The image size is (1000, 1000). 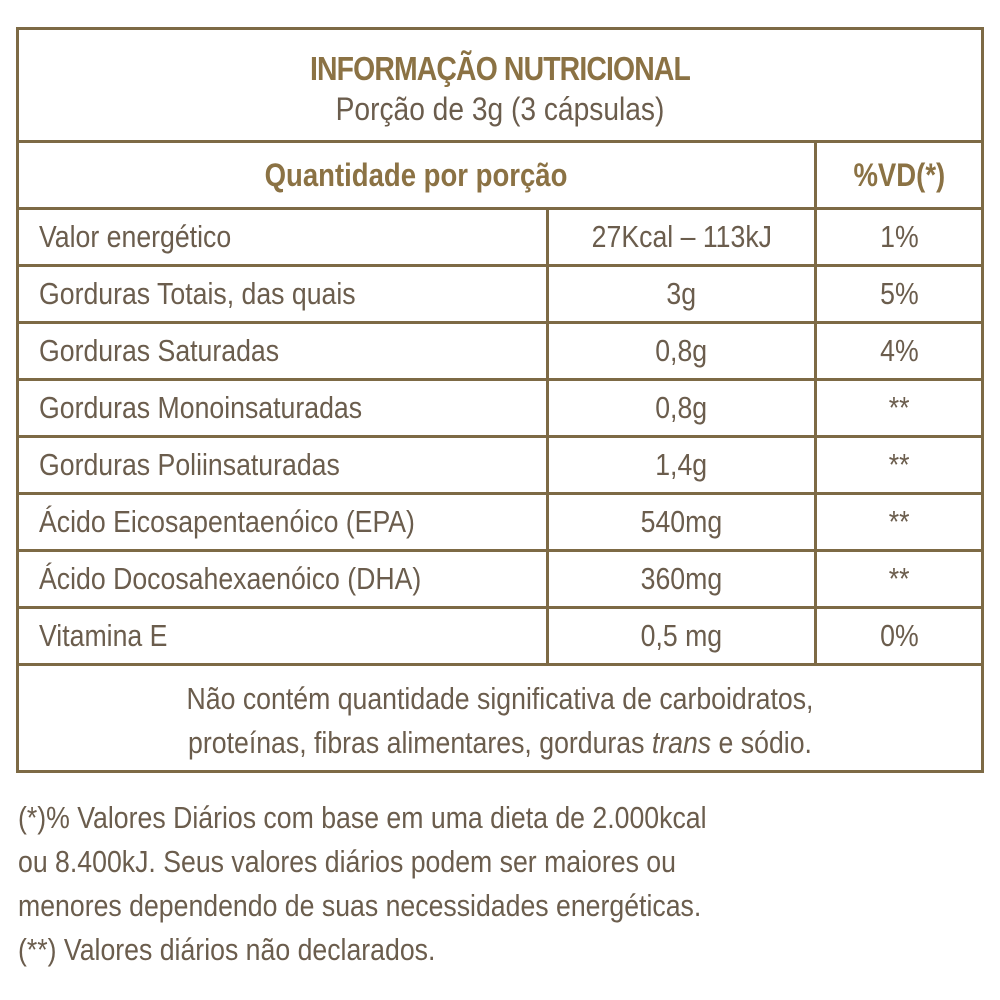 I want to click on table-row: Gorduras Poliinsaturadas 1,4g **, so click(x=500, y=466).